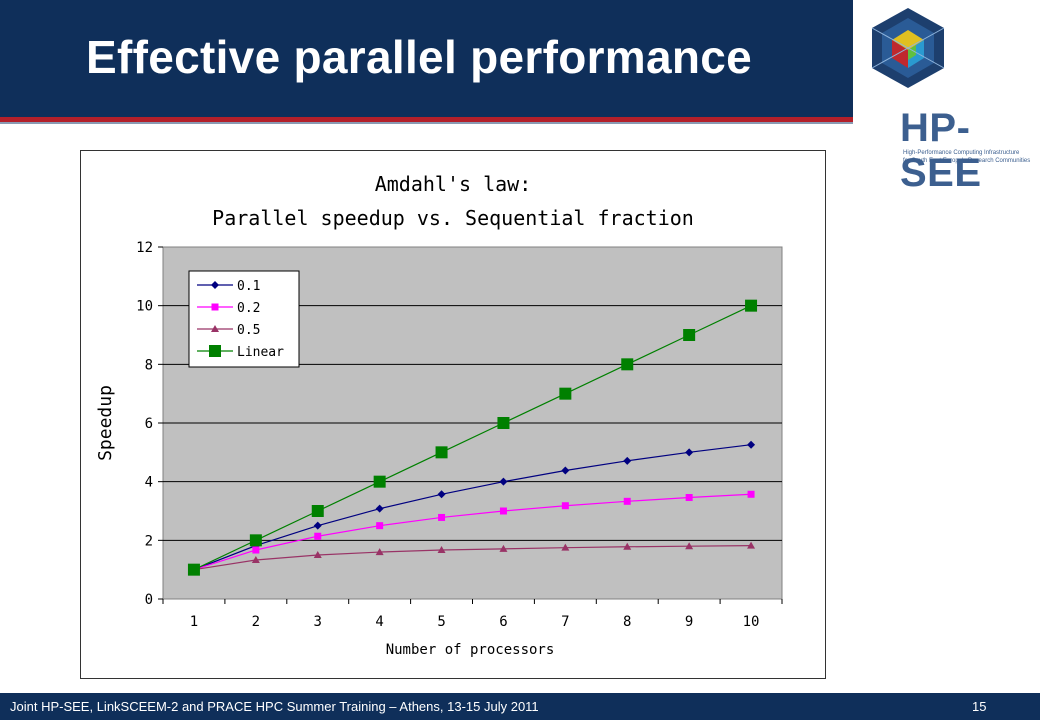  What do you see at coordinates (149, 365) in the screenshot?
I see `y-tick-label: 8` at bounding box center [149, 365].